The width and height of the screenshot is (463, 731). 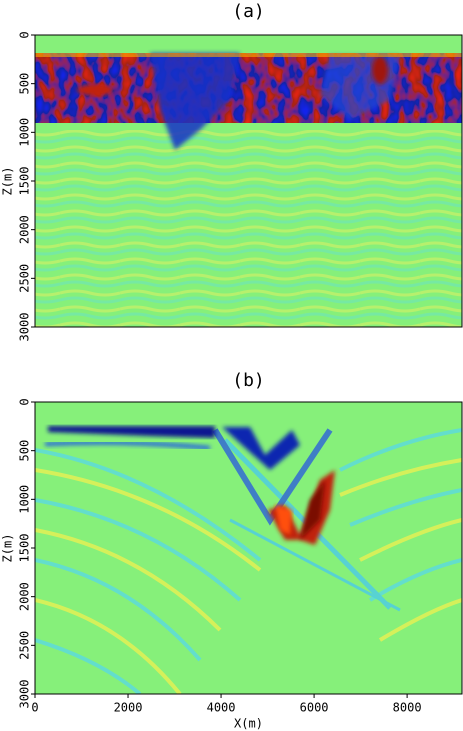 I want to click on x-axis-label: X(m), so click(x=248, y=724).